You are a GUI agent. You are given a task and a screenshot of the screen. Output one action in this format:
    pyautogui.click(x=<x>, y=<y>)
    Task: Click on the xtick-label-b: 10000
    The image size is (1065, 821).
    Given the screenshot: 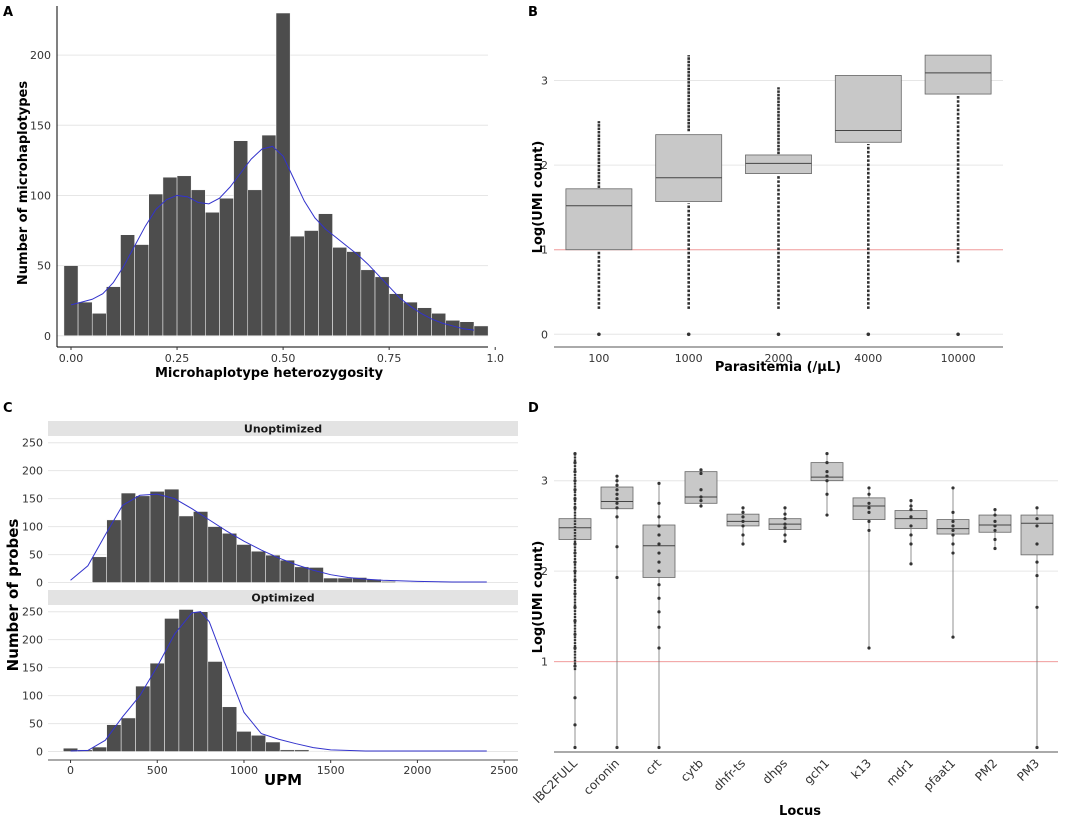 What is the action you would take?
    pyautogui.click(x=958, y=358)
    